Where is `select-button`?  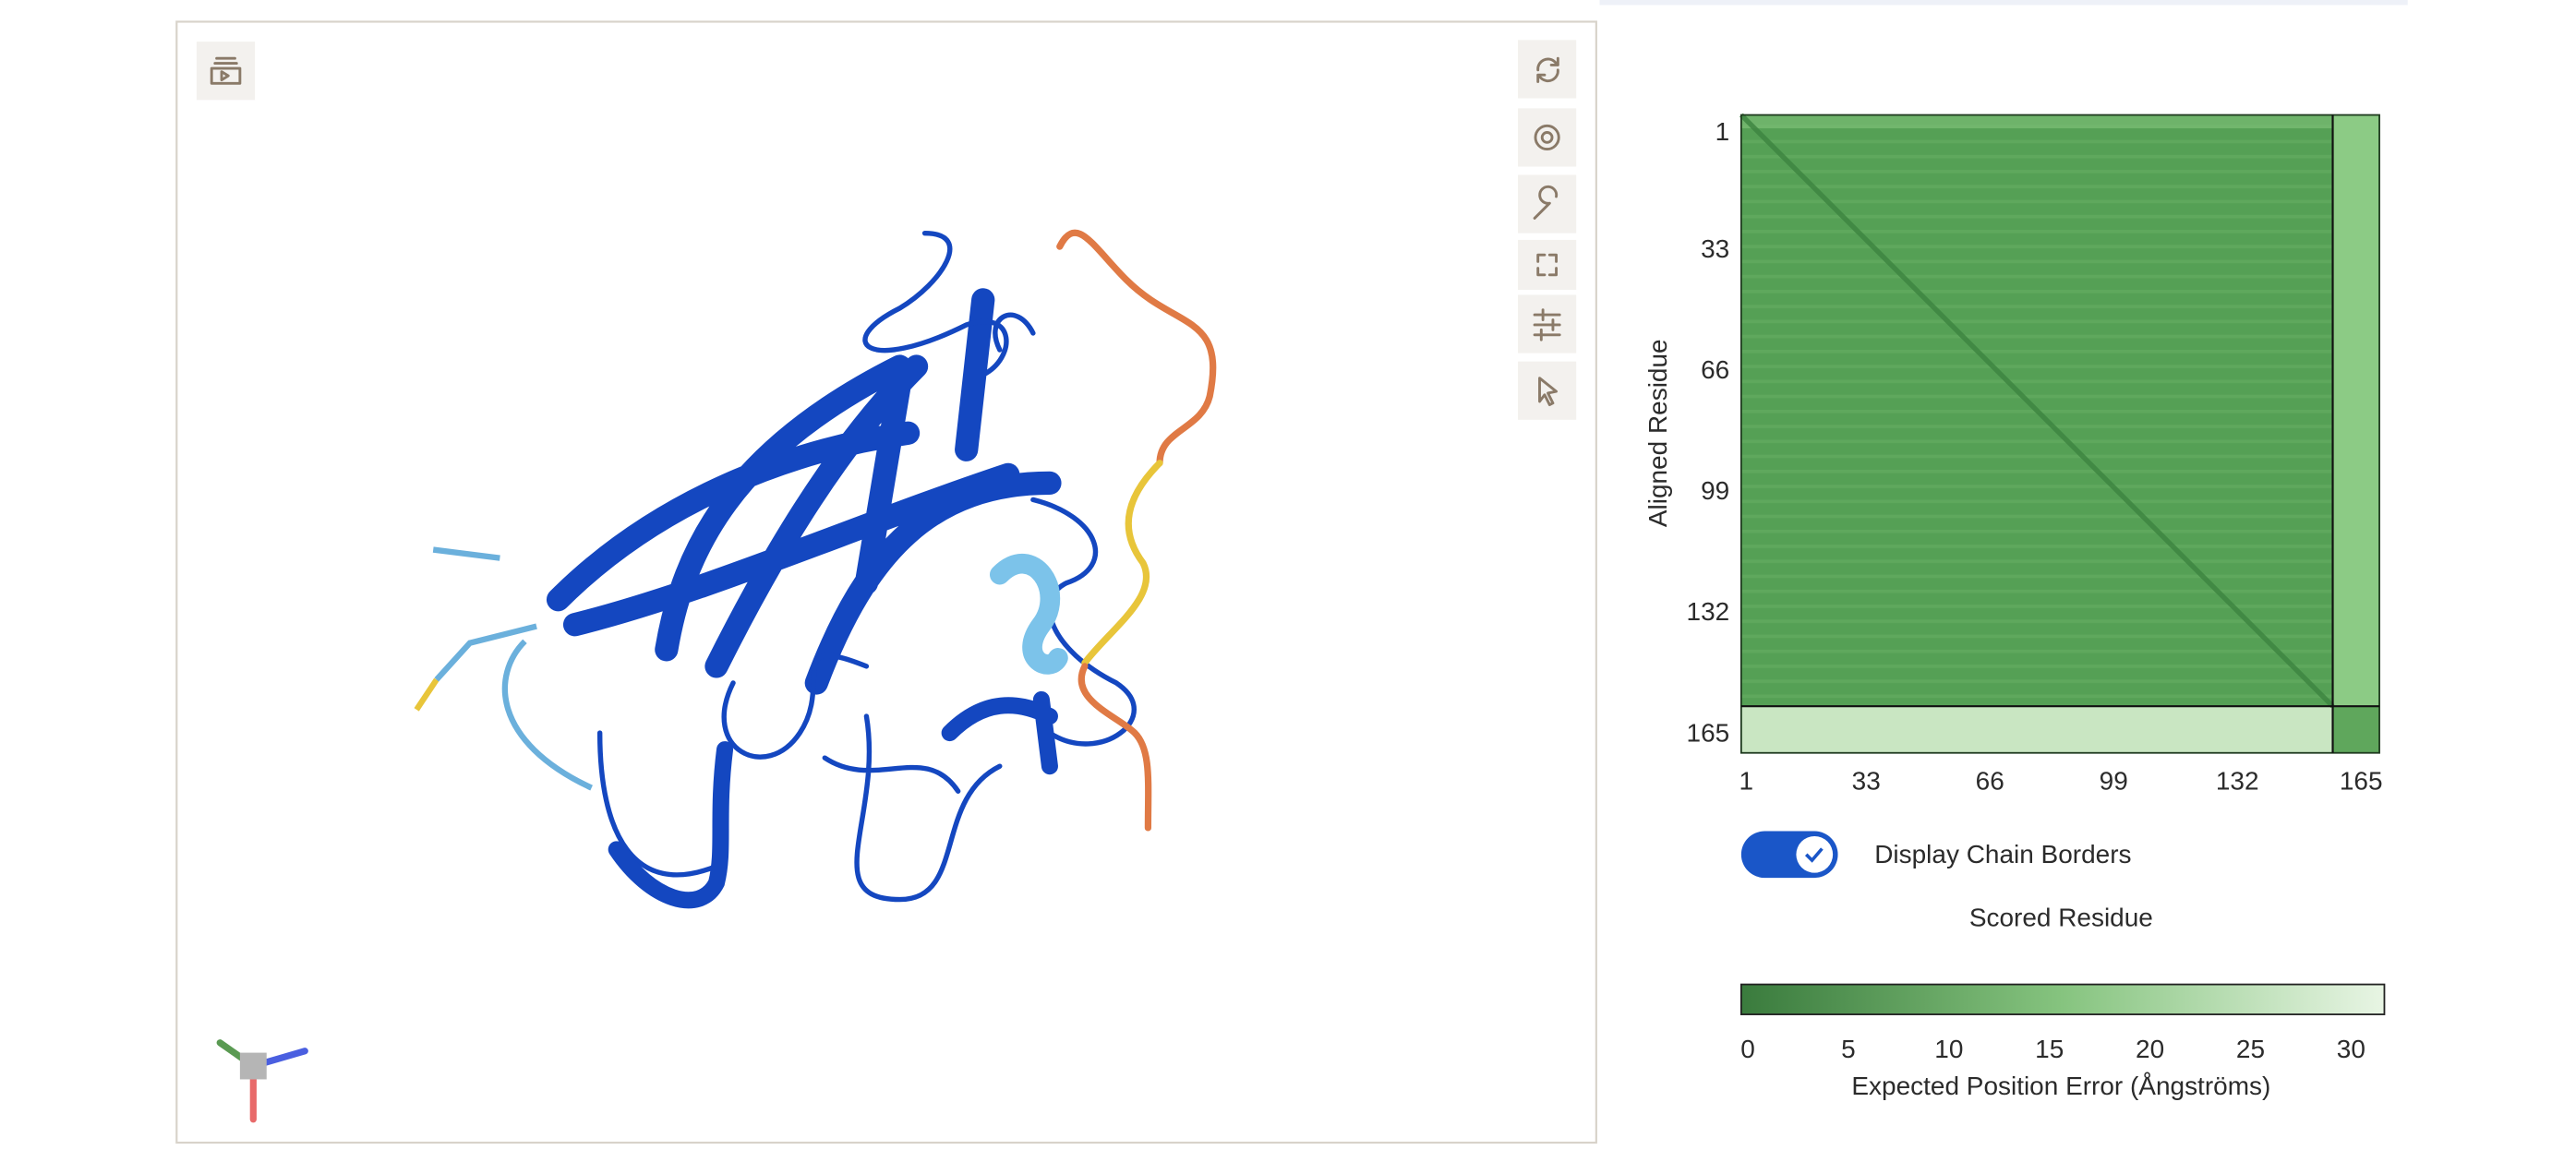
select-button is located at coordinates (1547, 390).